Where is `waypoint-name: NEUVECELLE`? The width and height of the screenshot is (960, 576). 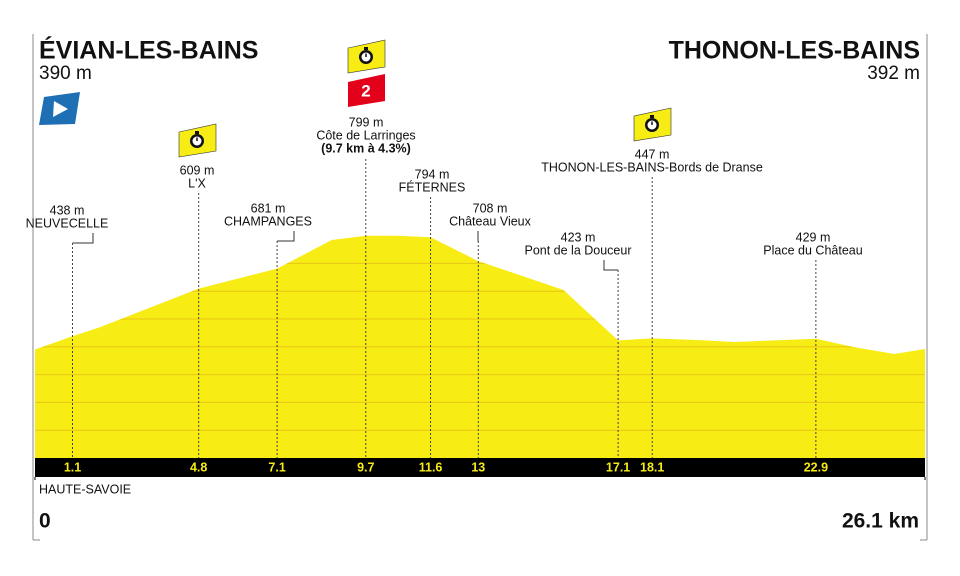 waypoint-name: NEUVECELLE is located at coordinates (67, 223).